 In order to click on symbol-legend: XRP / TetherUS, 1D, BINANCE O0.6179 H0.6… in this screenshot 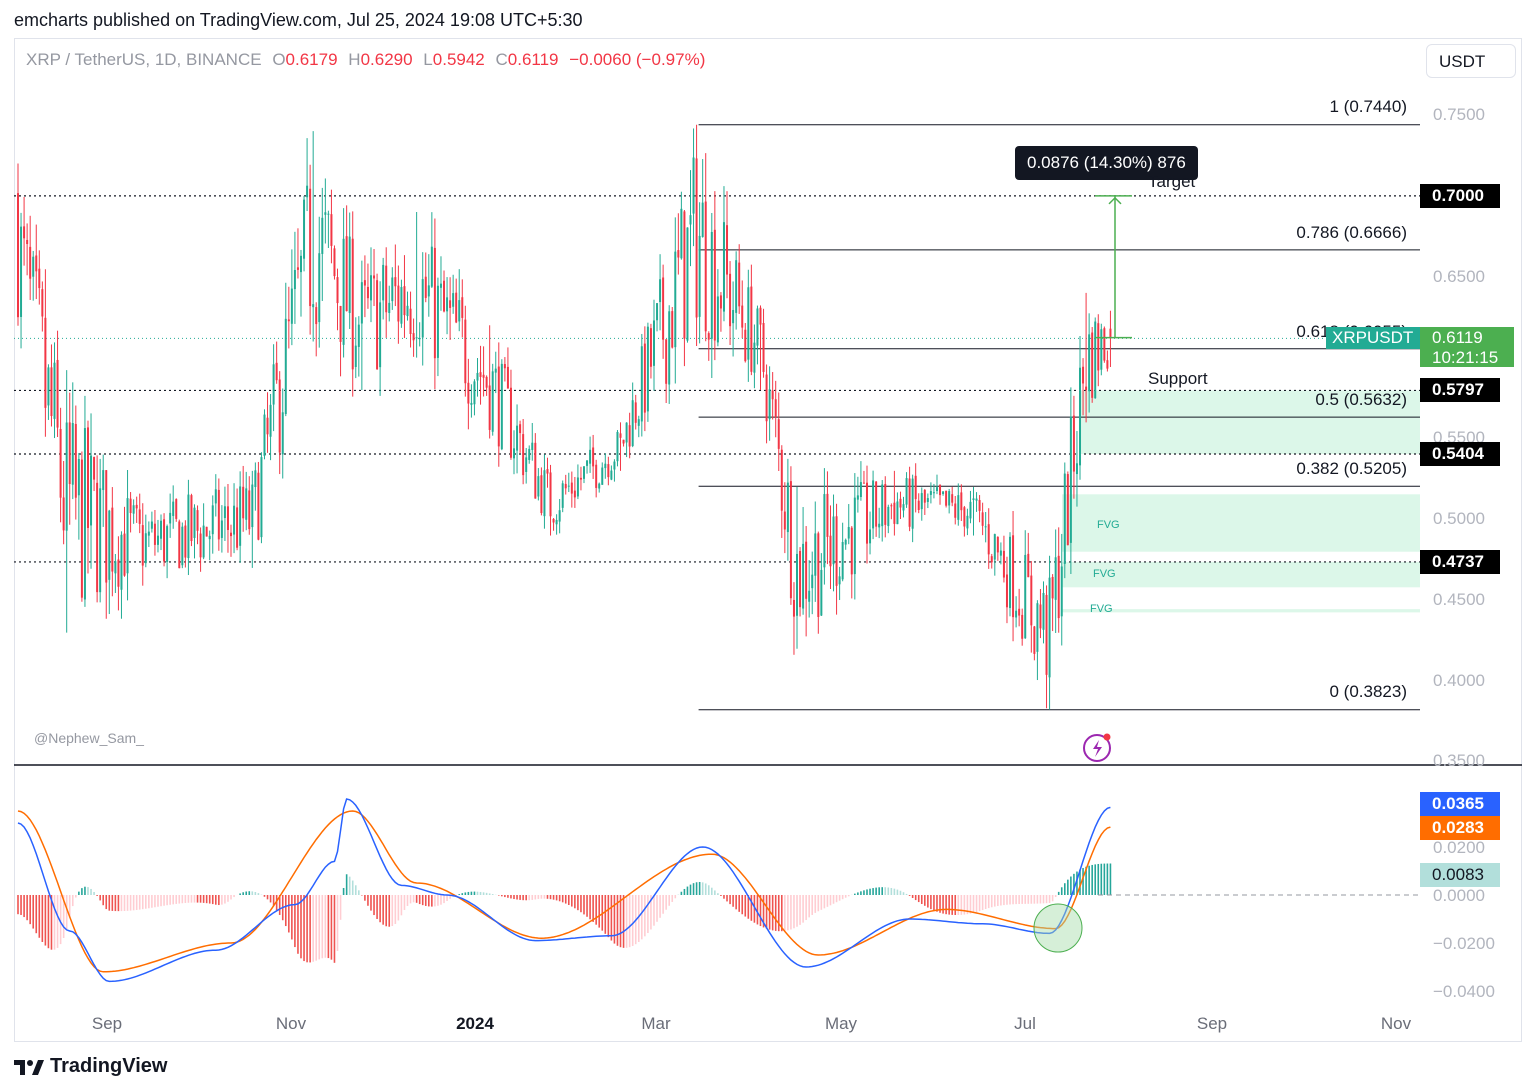, I will do `click(365, 60)`.